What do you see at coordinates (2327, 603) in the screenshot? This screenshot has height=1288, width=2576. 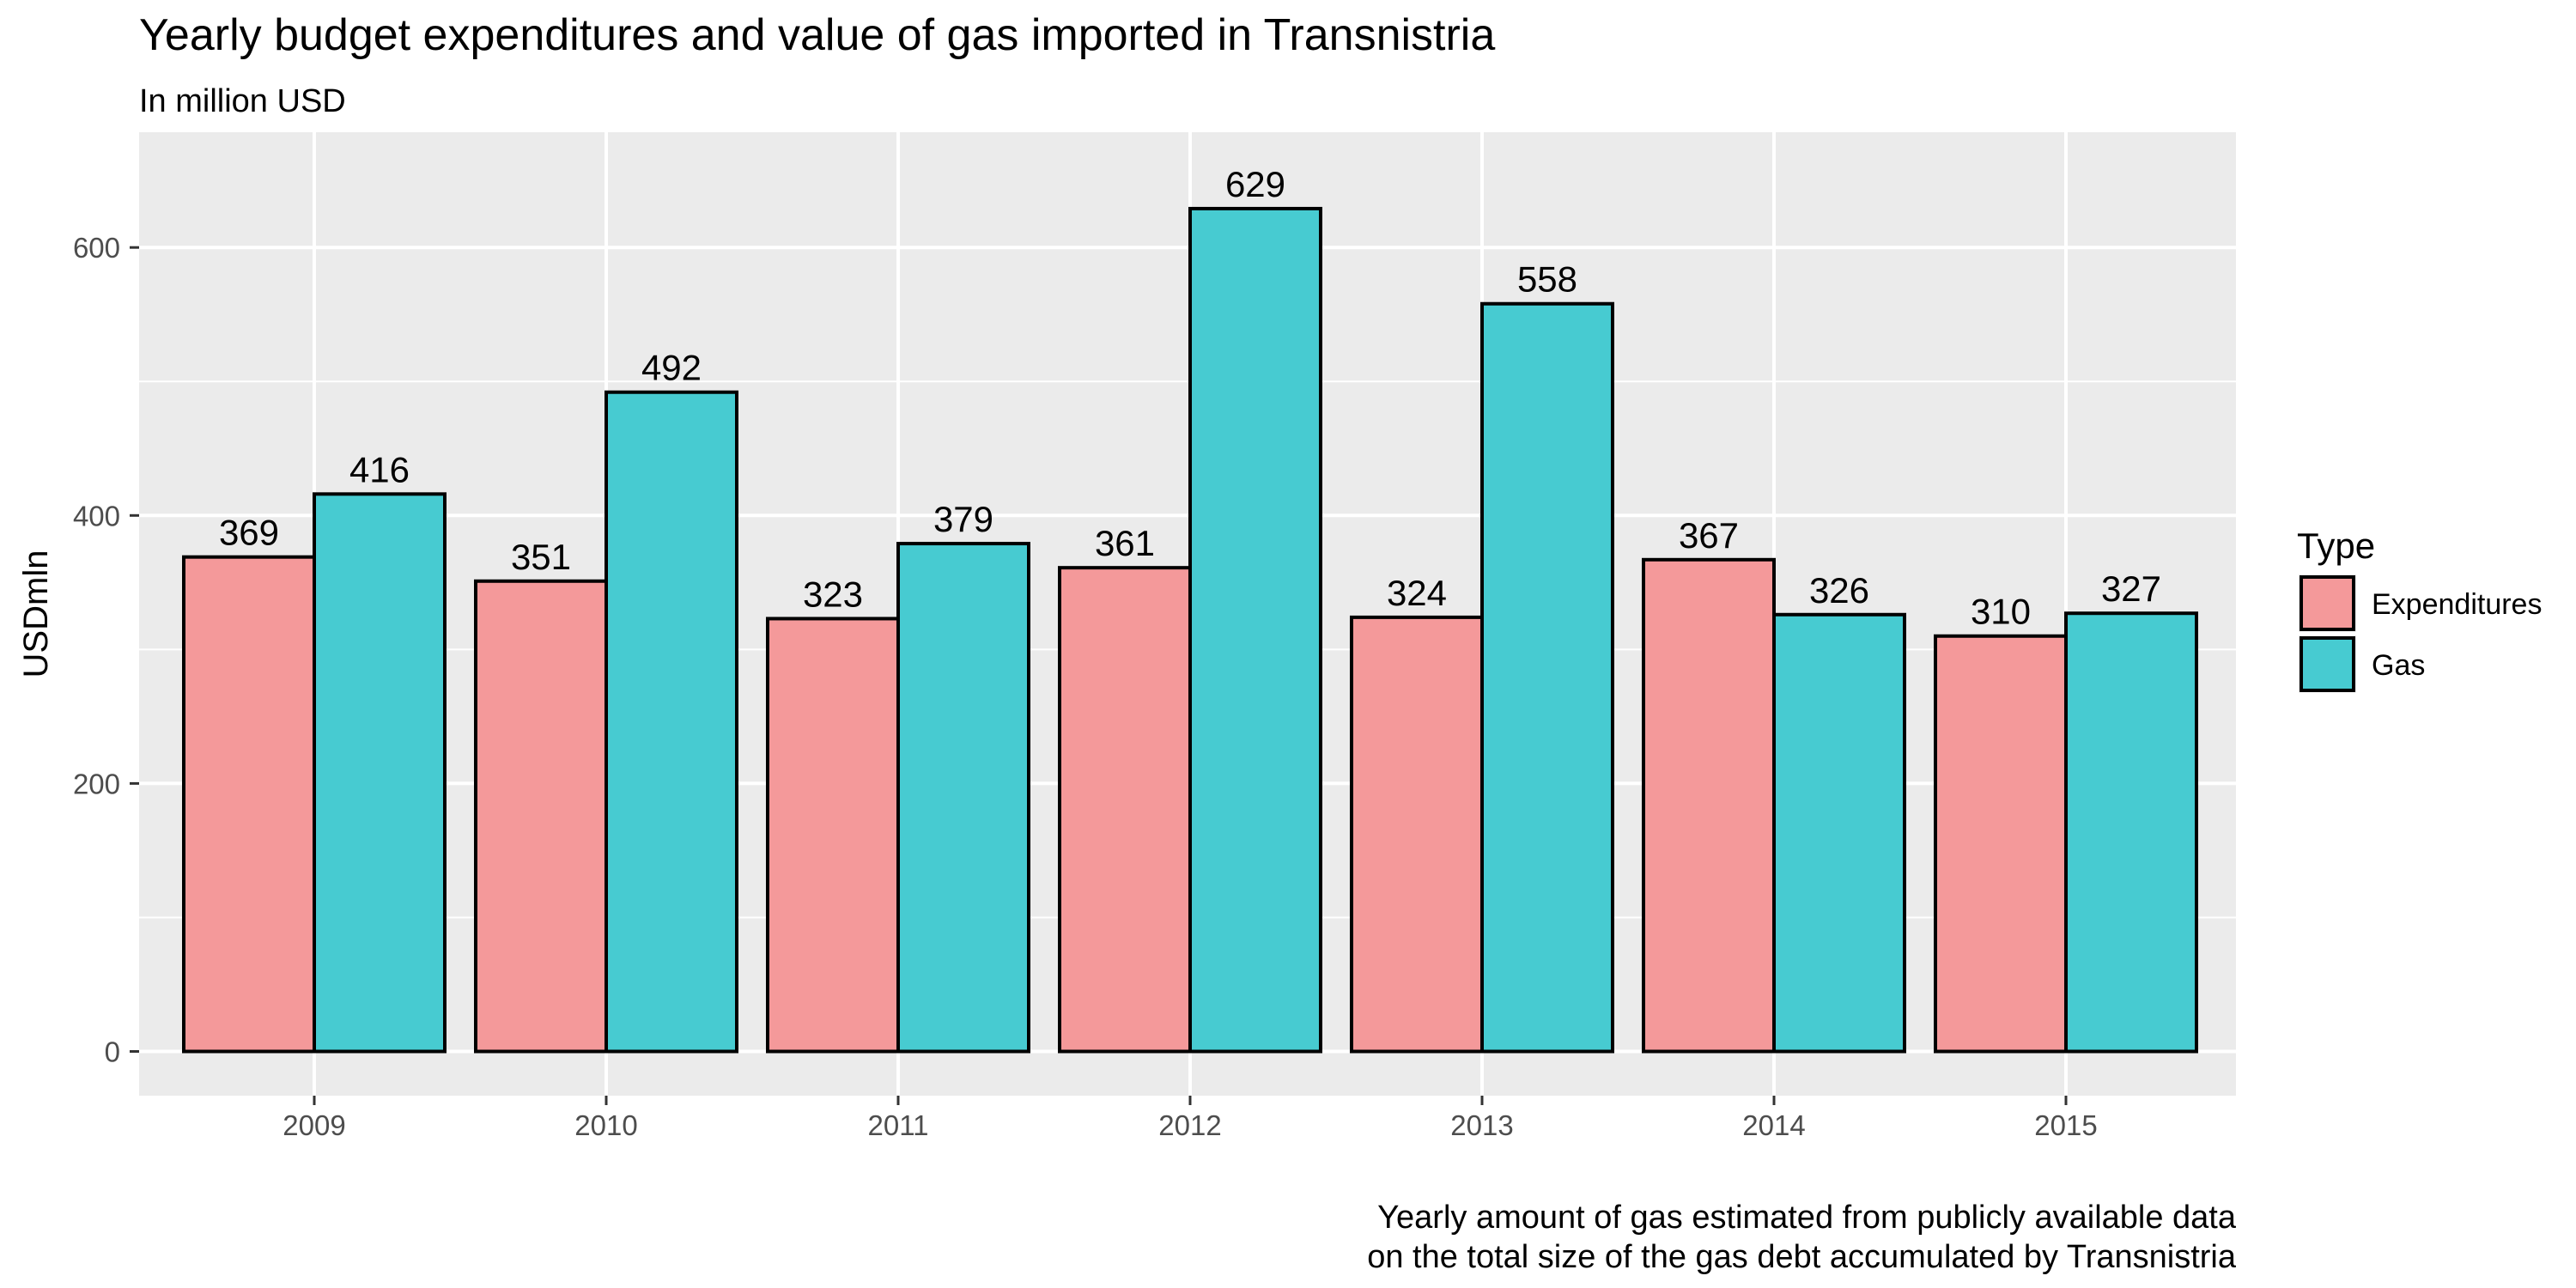 I see `legend-swatch-expenditures` at bounding box center [2327, 603].